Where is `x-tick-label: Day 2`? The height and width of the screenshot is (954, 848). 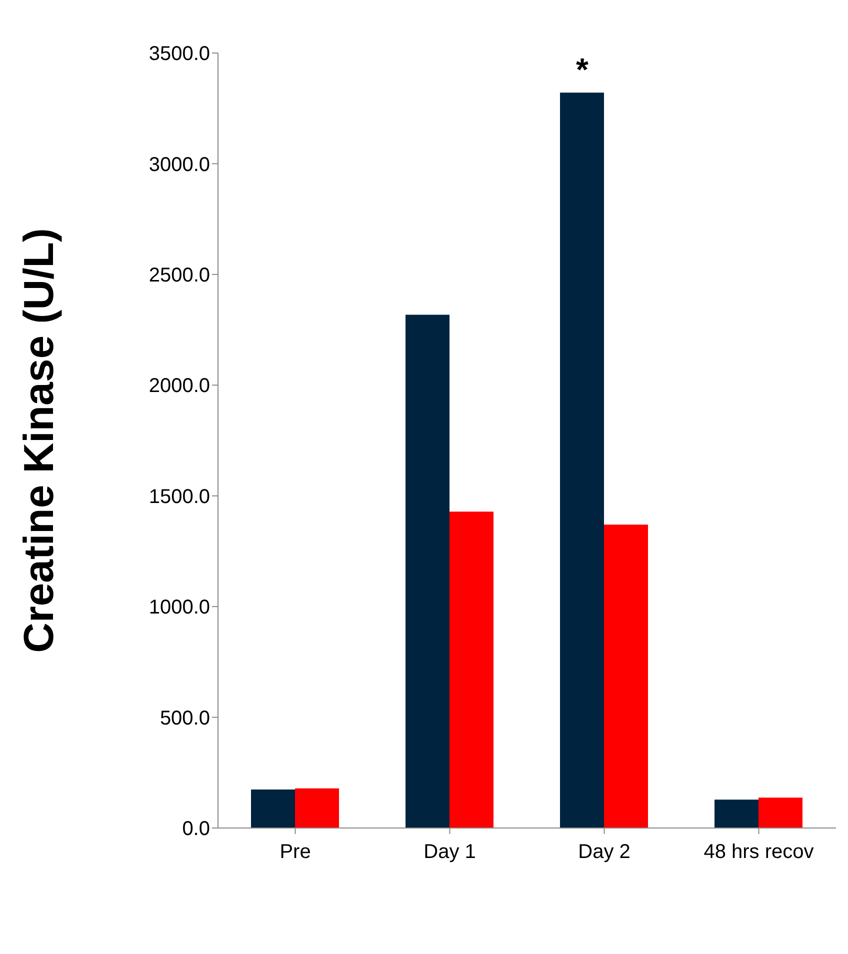
x-tick-label: Day 2 is located at coordinates (604, 852).